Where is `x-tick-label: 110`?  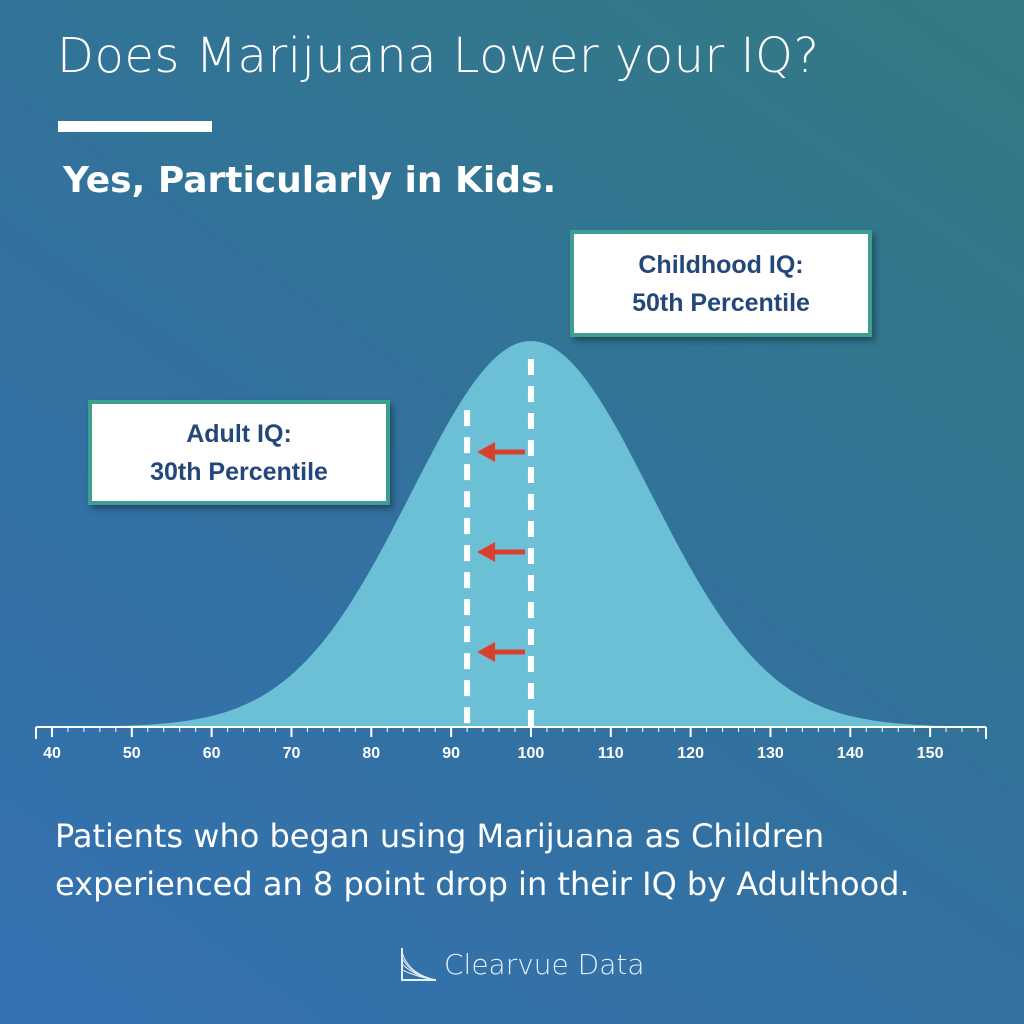 x-tick-label: 110 is located at coordinates (611, 753).